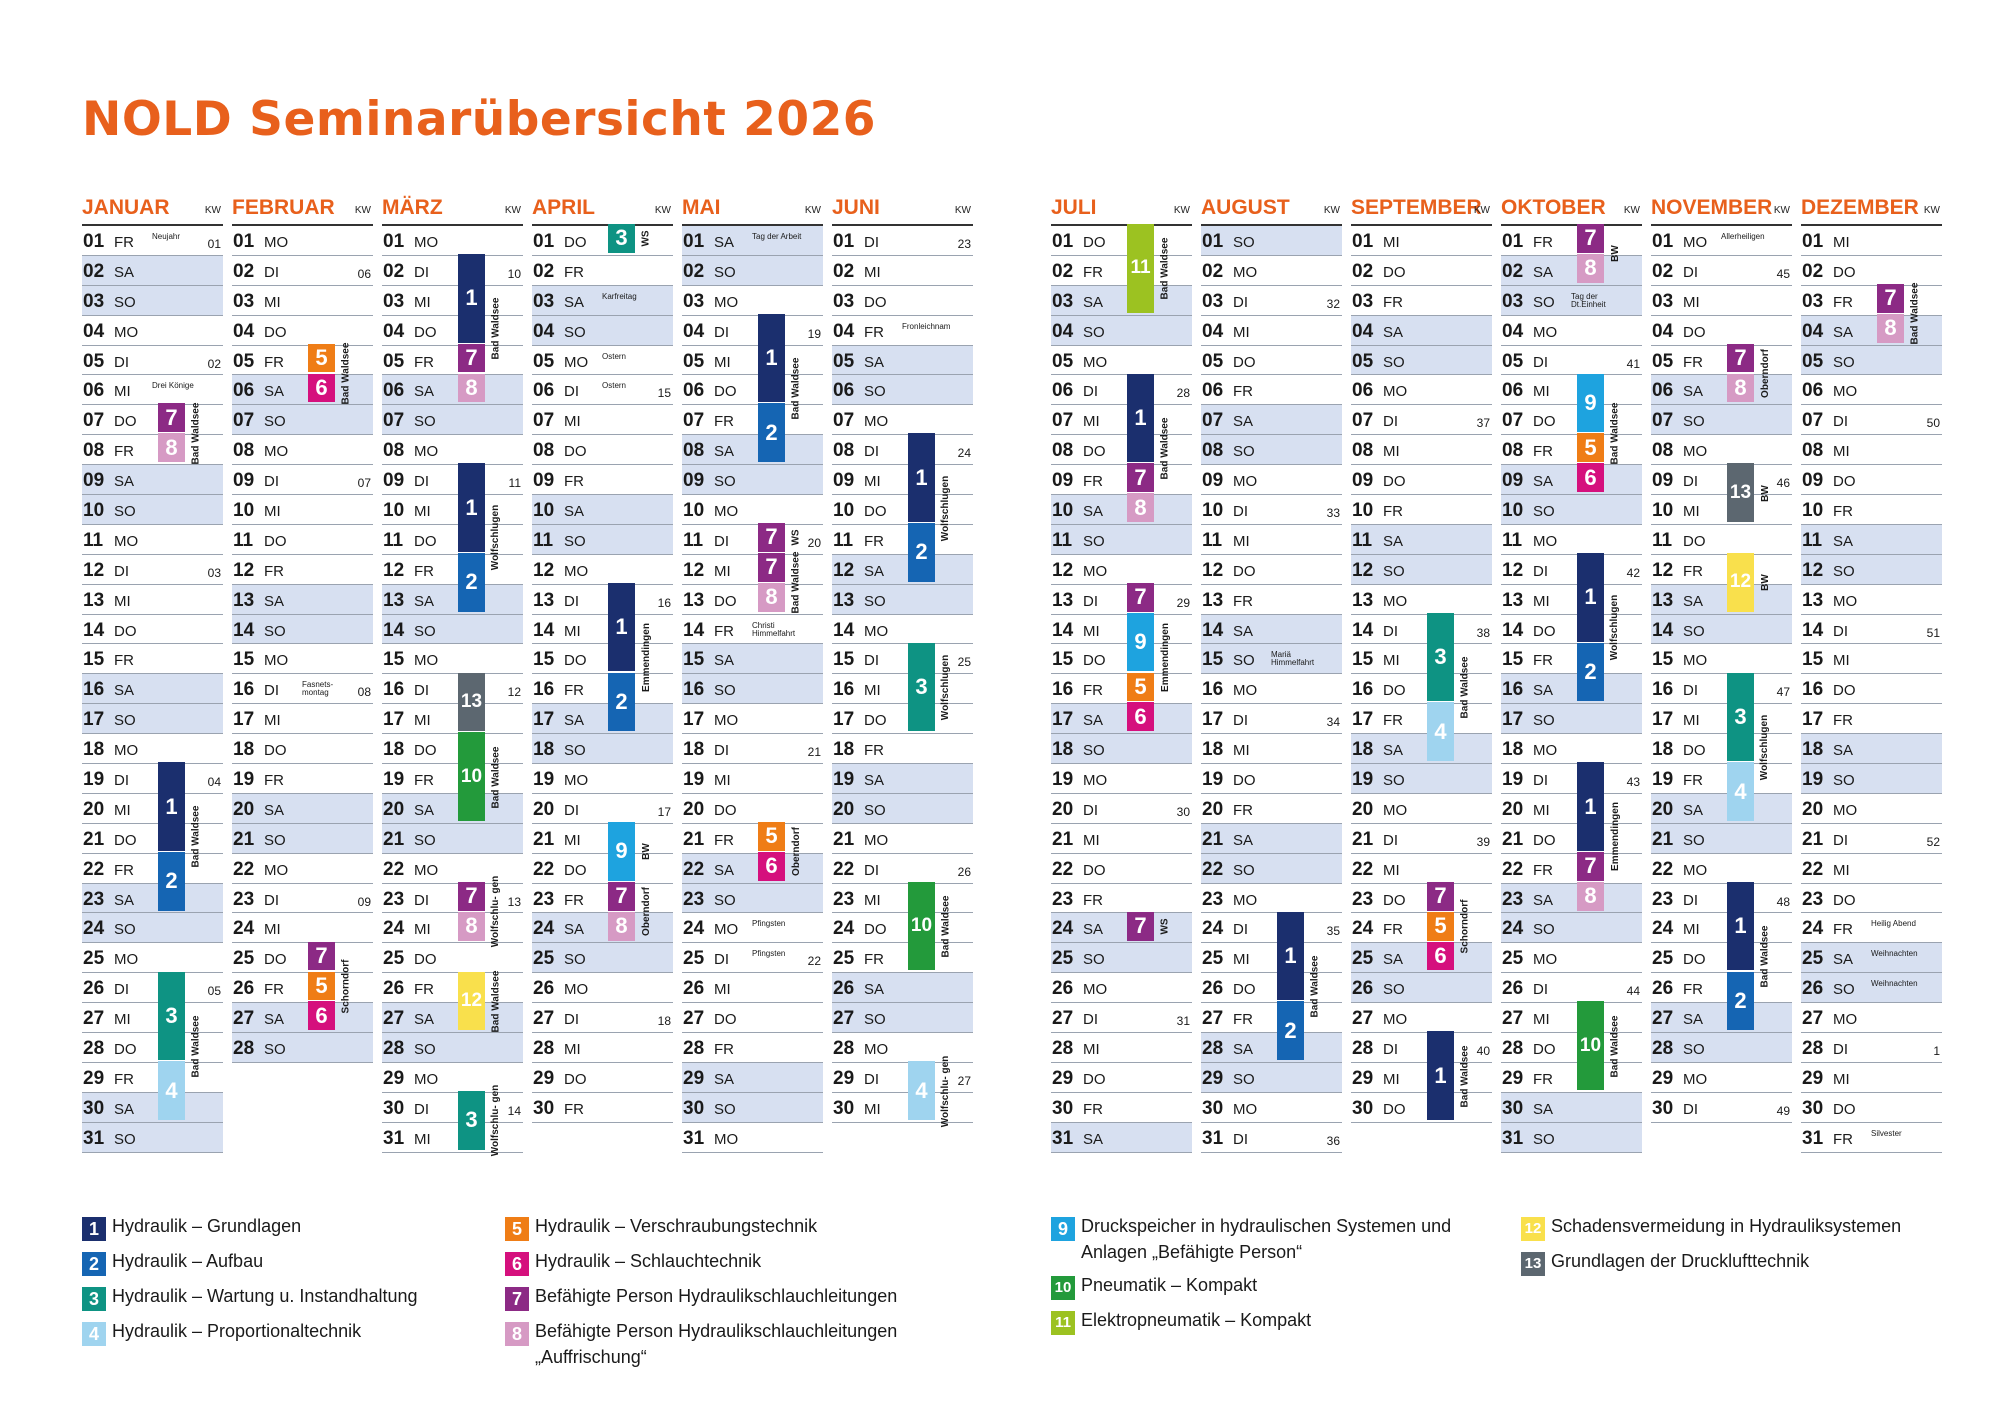 The image size is (2000, 1419). Describe the element at coordinates (302, 899) in the screenshot. I see `day-row: 23 DI 09` at that location.